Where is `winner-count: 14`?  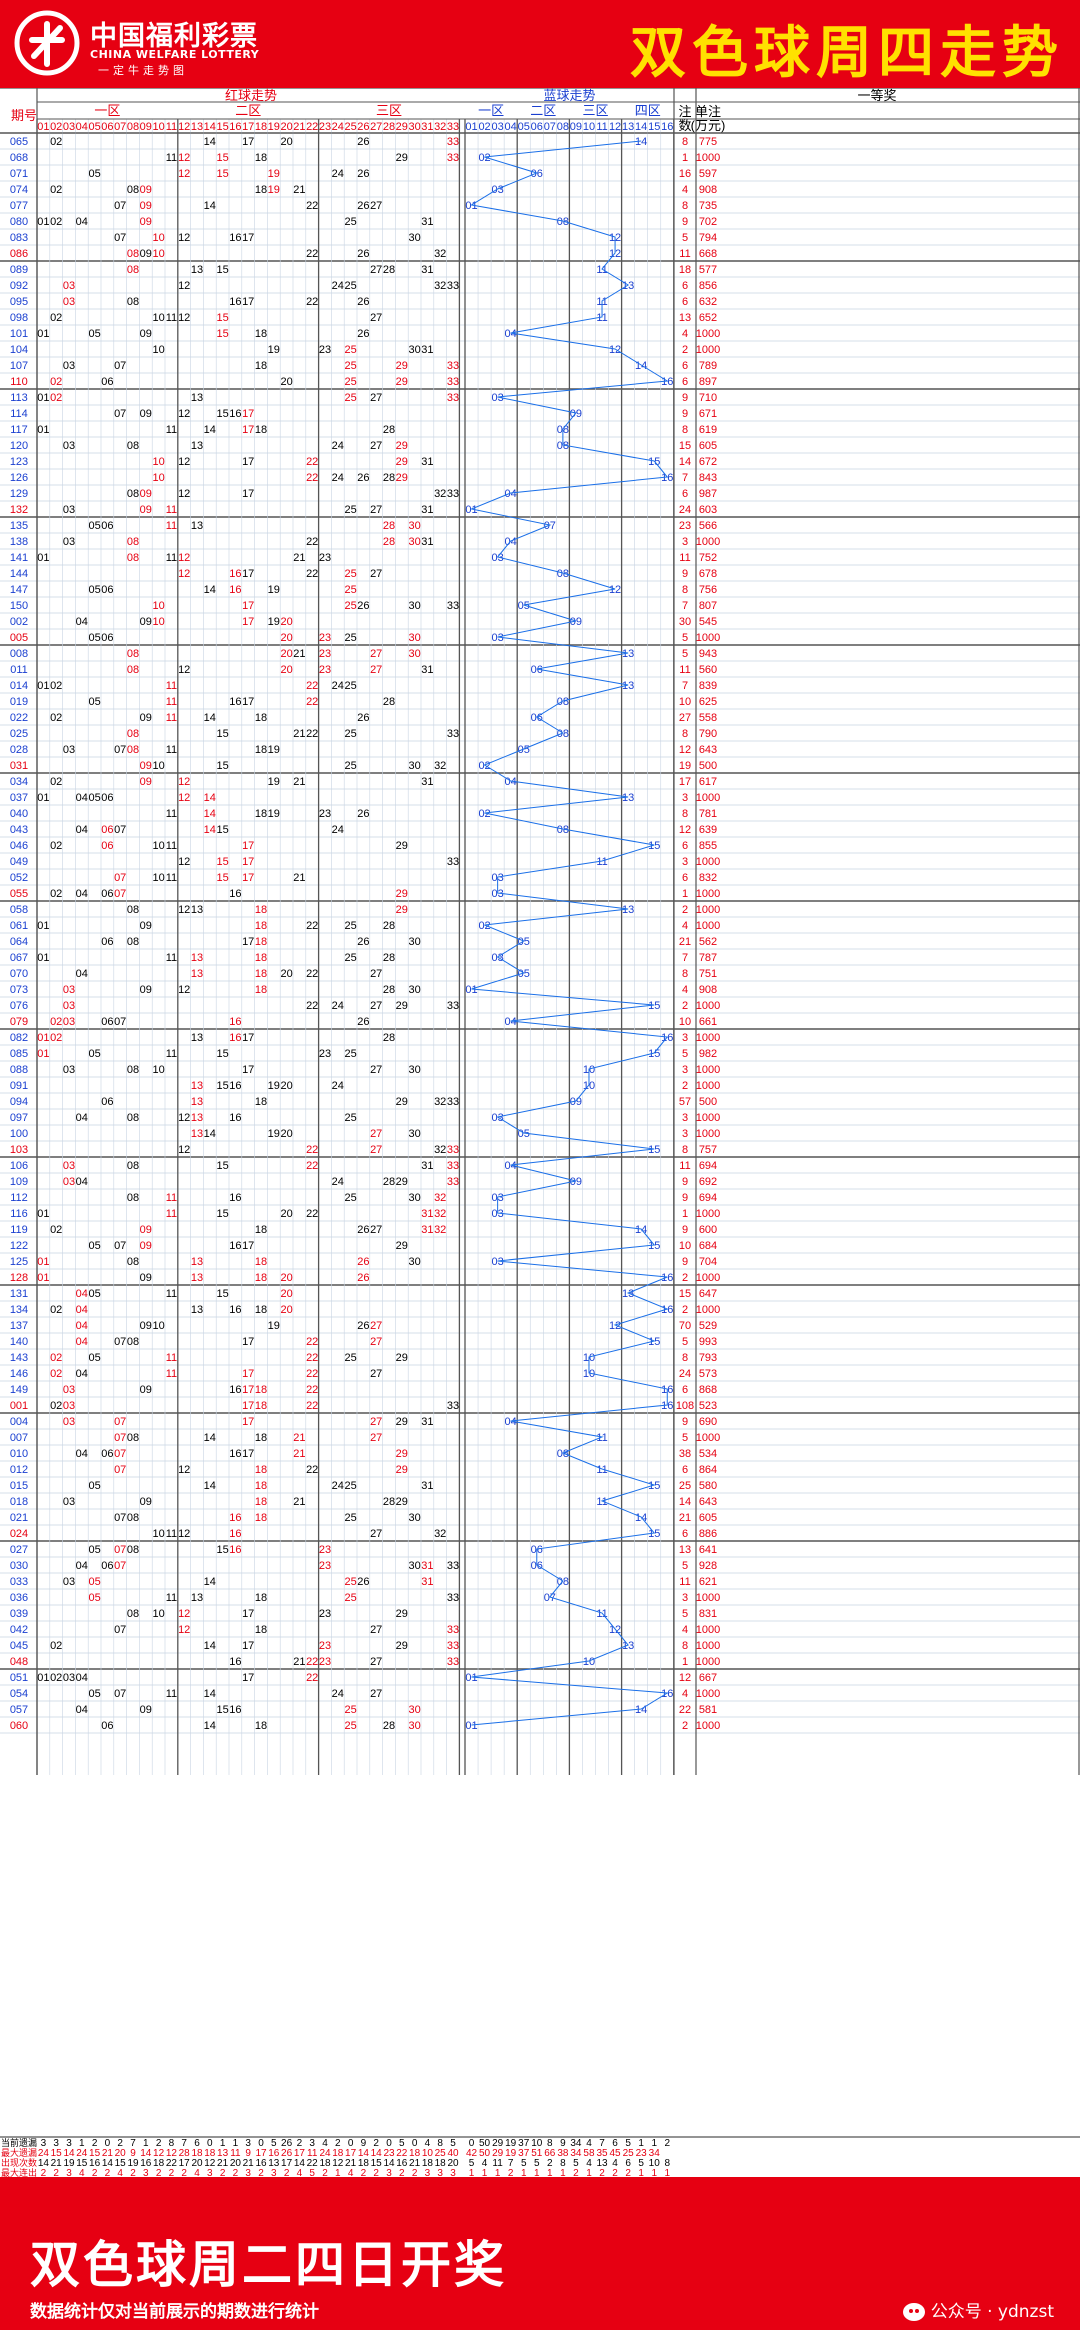 winner-count: 14 is located at coordinates (685, 1502).